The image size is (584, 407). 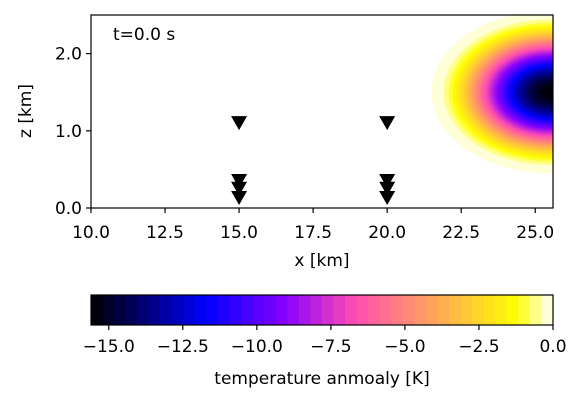 I want to click on colorbar-tick-label: −12.5, so click(x=183, y=347).